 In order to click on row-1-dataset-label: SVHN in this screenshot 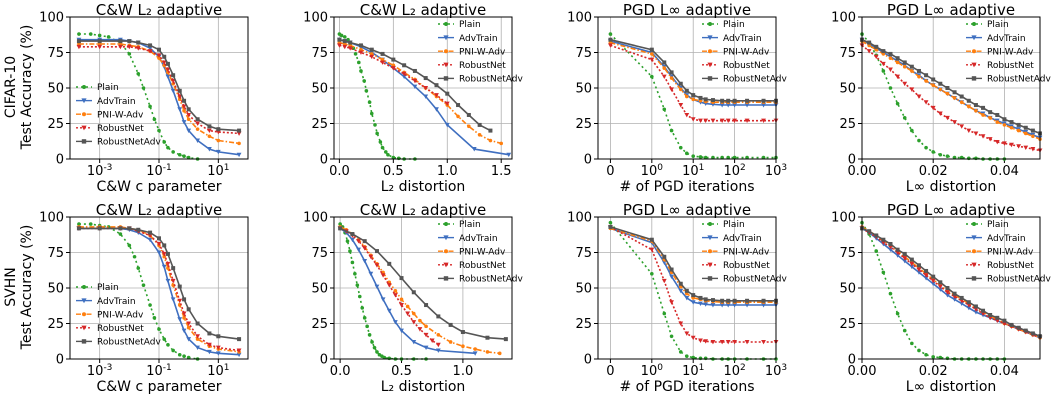, I will do `click(11, 286)`.